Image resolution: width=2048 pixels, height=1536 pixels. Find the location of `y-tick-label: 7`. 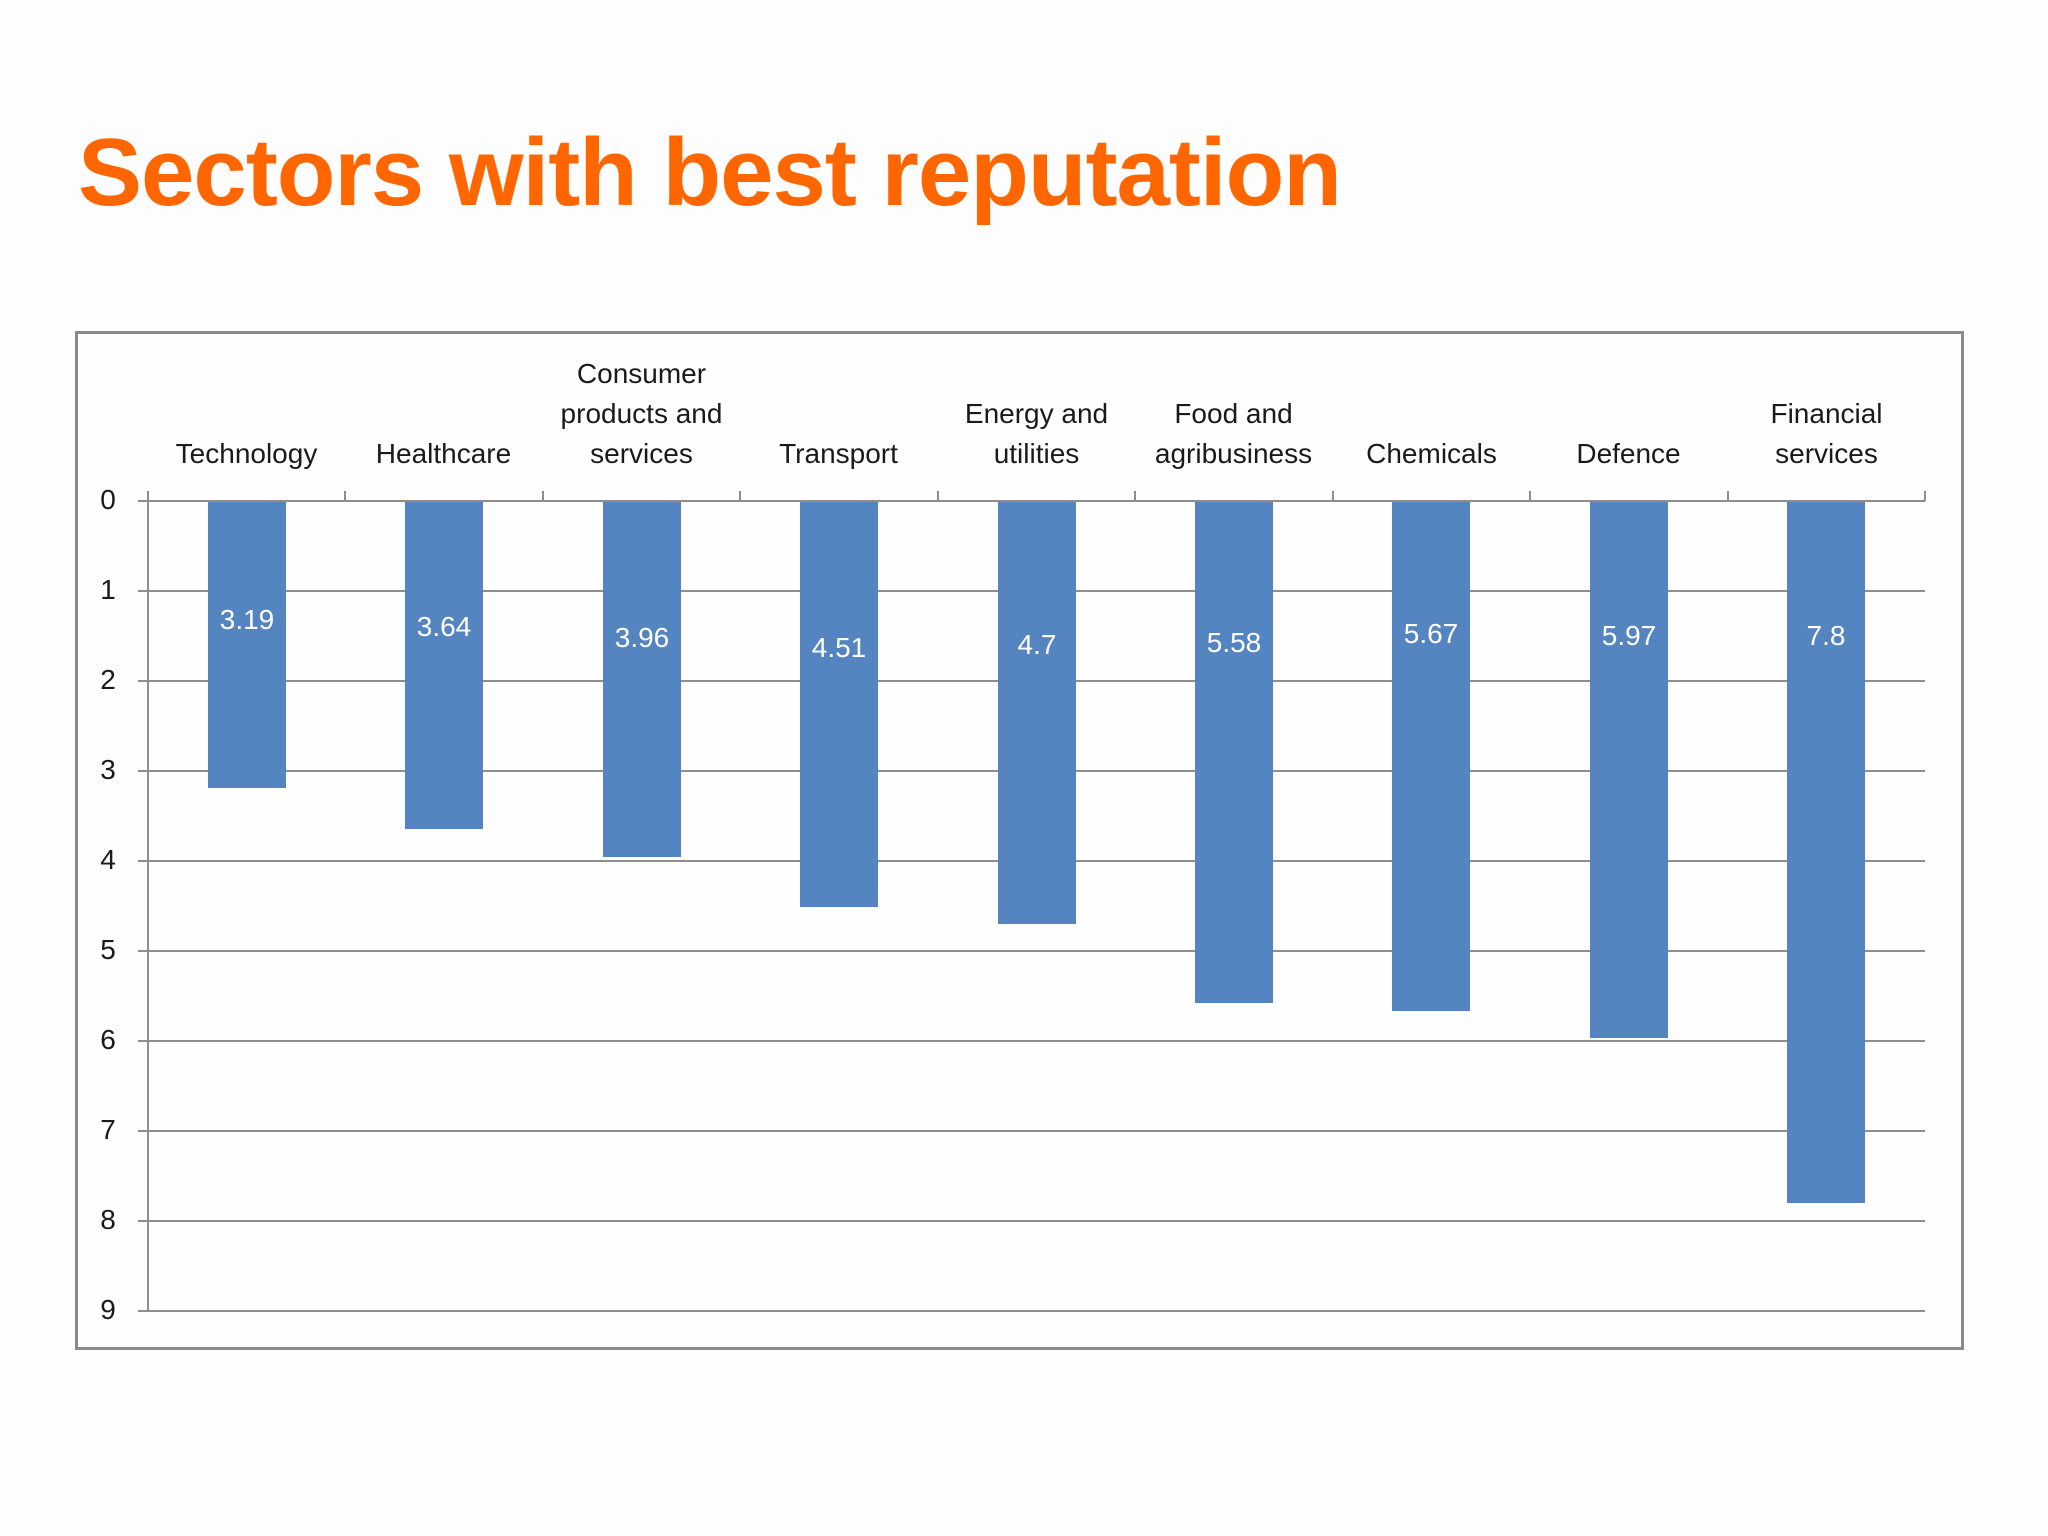

y-tick-label: 7 is located at coordinates (108, 1129).